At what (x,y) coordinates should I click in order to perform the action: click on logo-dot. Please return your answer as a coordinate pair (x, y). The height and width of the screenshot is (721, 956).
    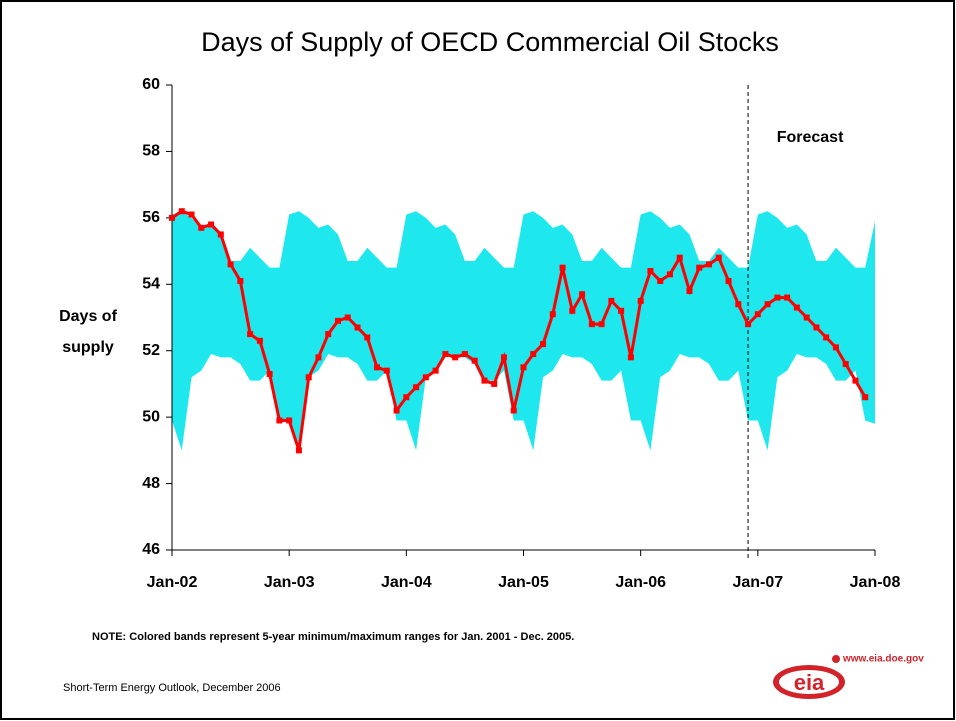
    Looking at the image, I should click on (836, 659).